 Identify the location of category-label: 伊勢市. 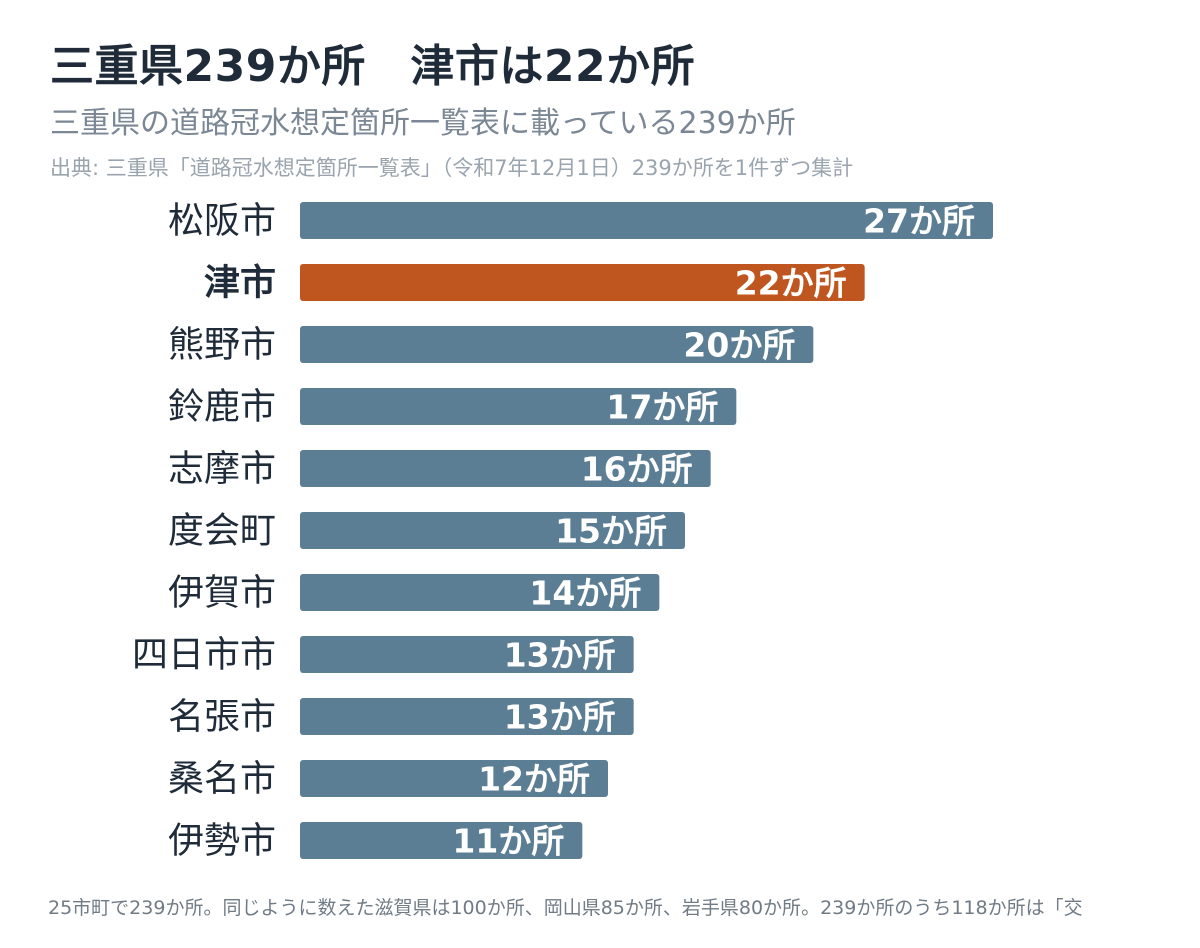
(222, 841).